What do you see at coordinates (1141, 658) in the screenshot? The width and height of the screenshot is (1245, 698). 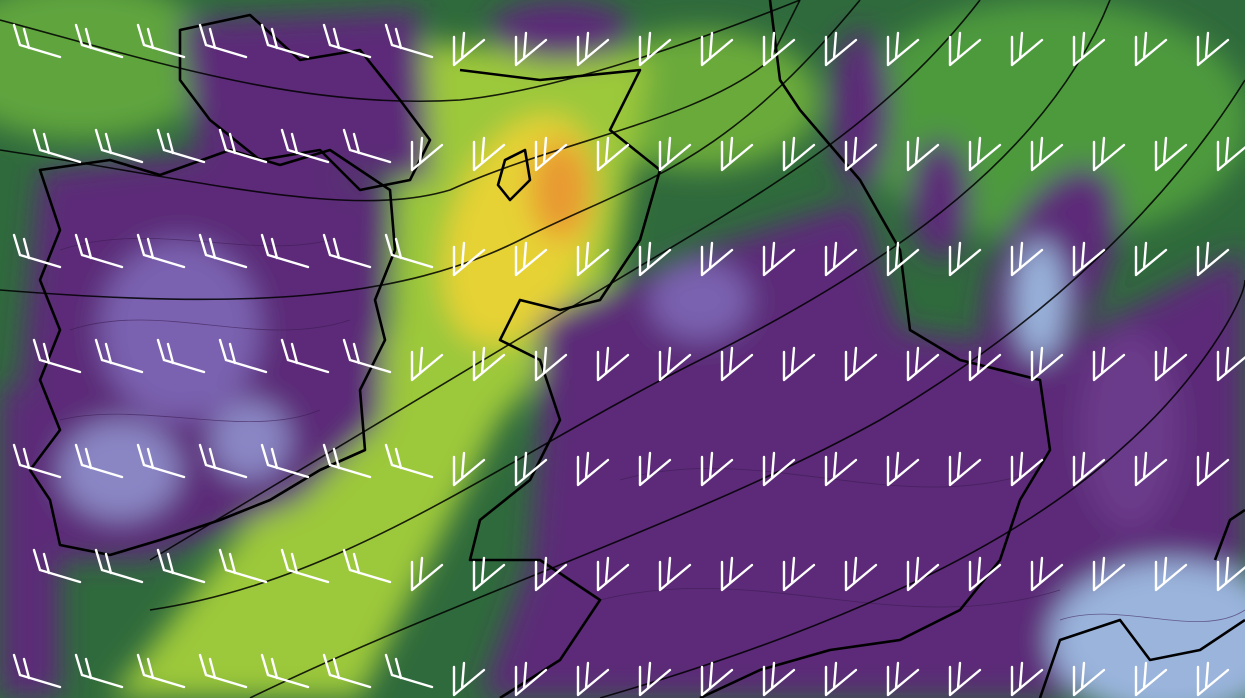 I see `france-coast` at bounding box center [1141, 658].